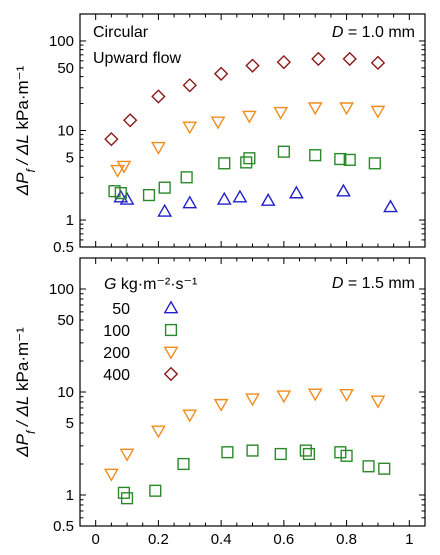 This screenshot has height=555, width=440. Describe the element at coordinates (65, 320) in the screenshot. I see `y-tick-label: 50` at that location.